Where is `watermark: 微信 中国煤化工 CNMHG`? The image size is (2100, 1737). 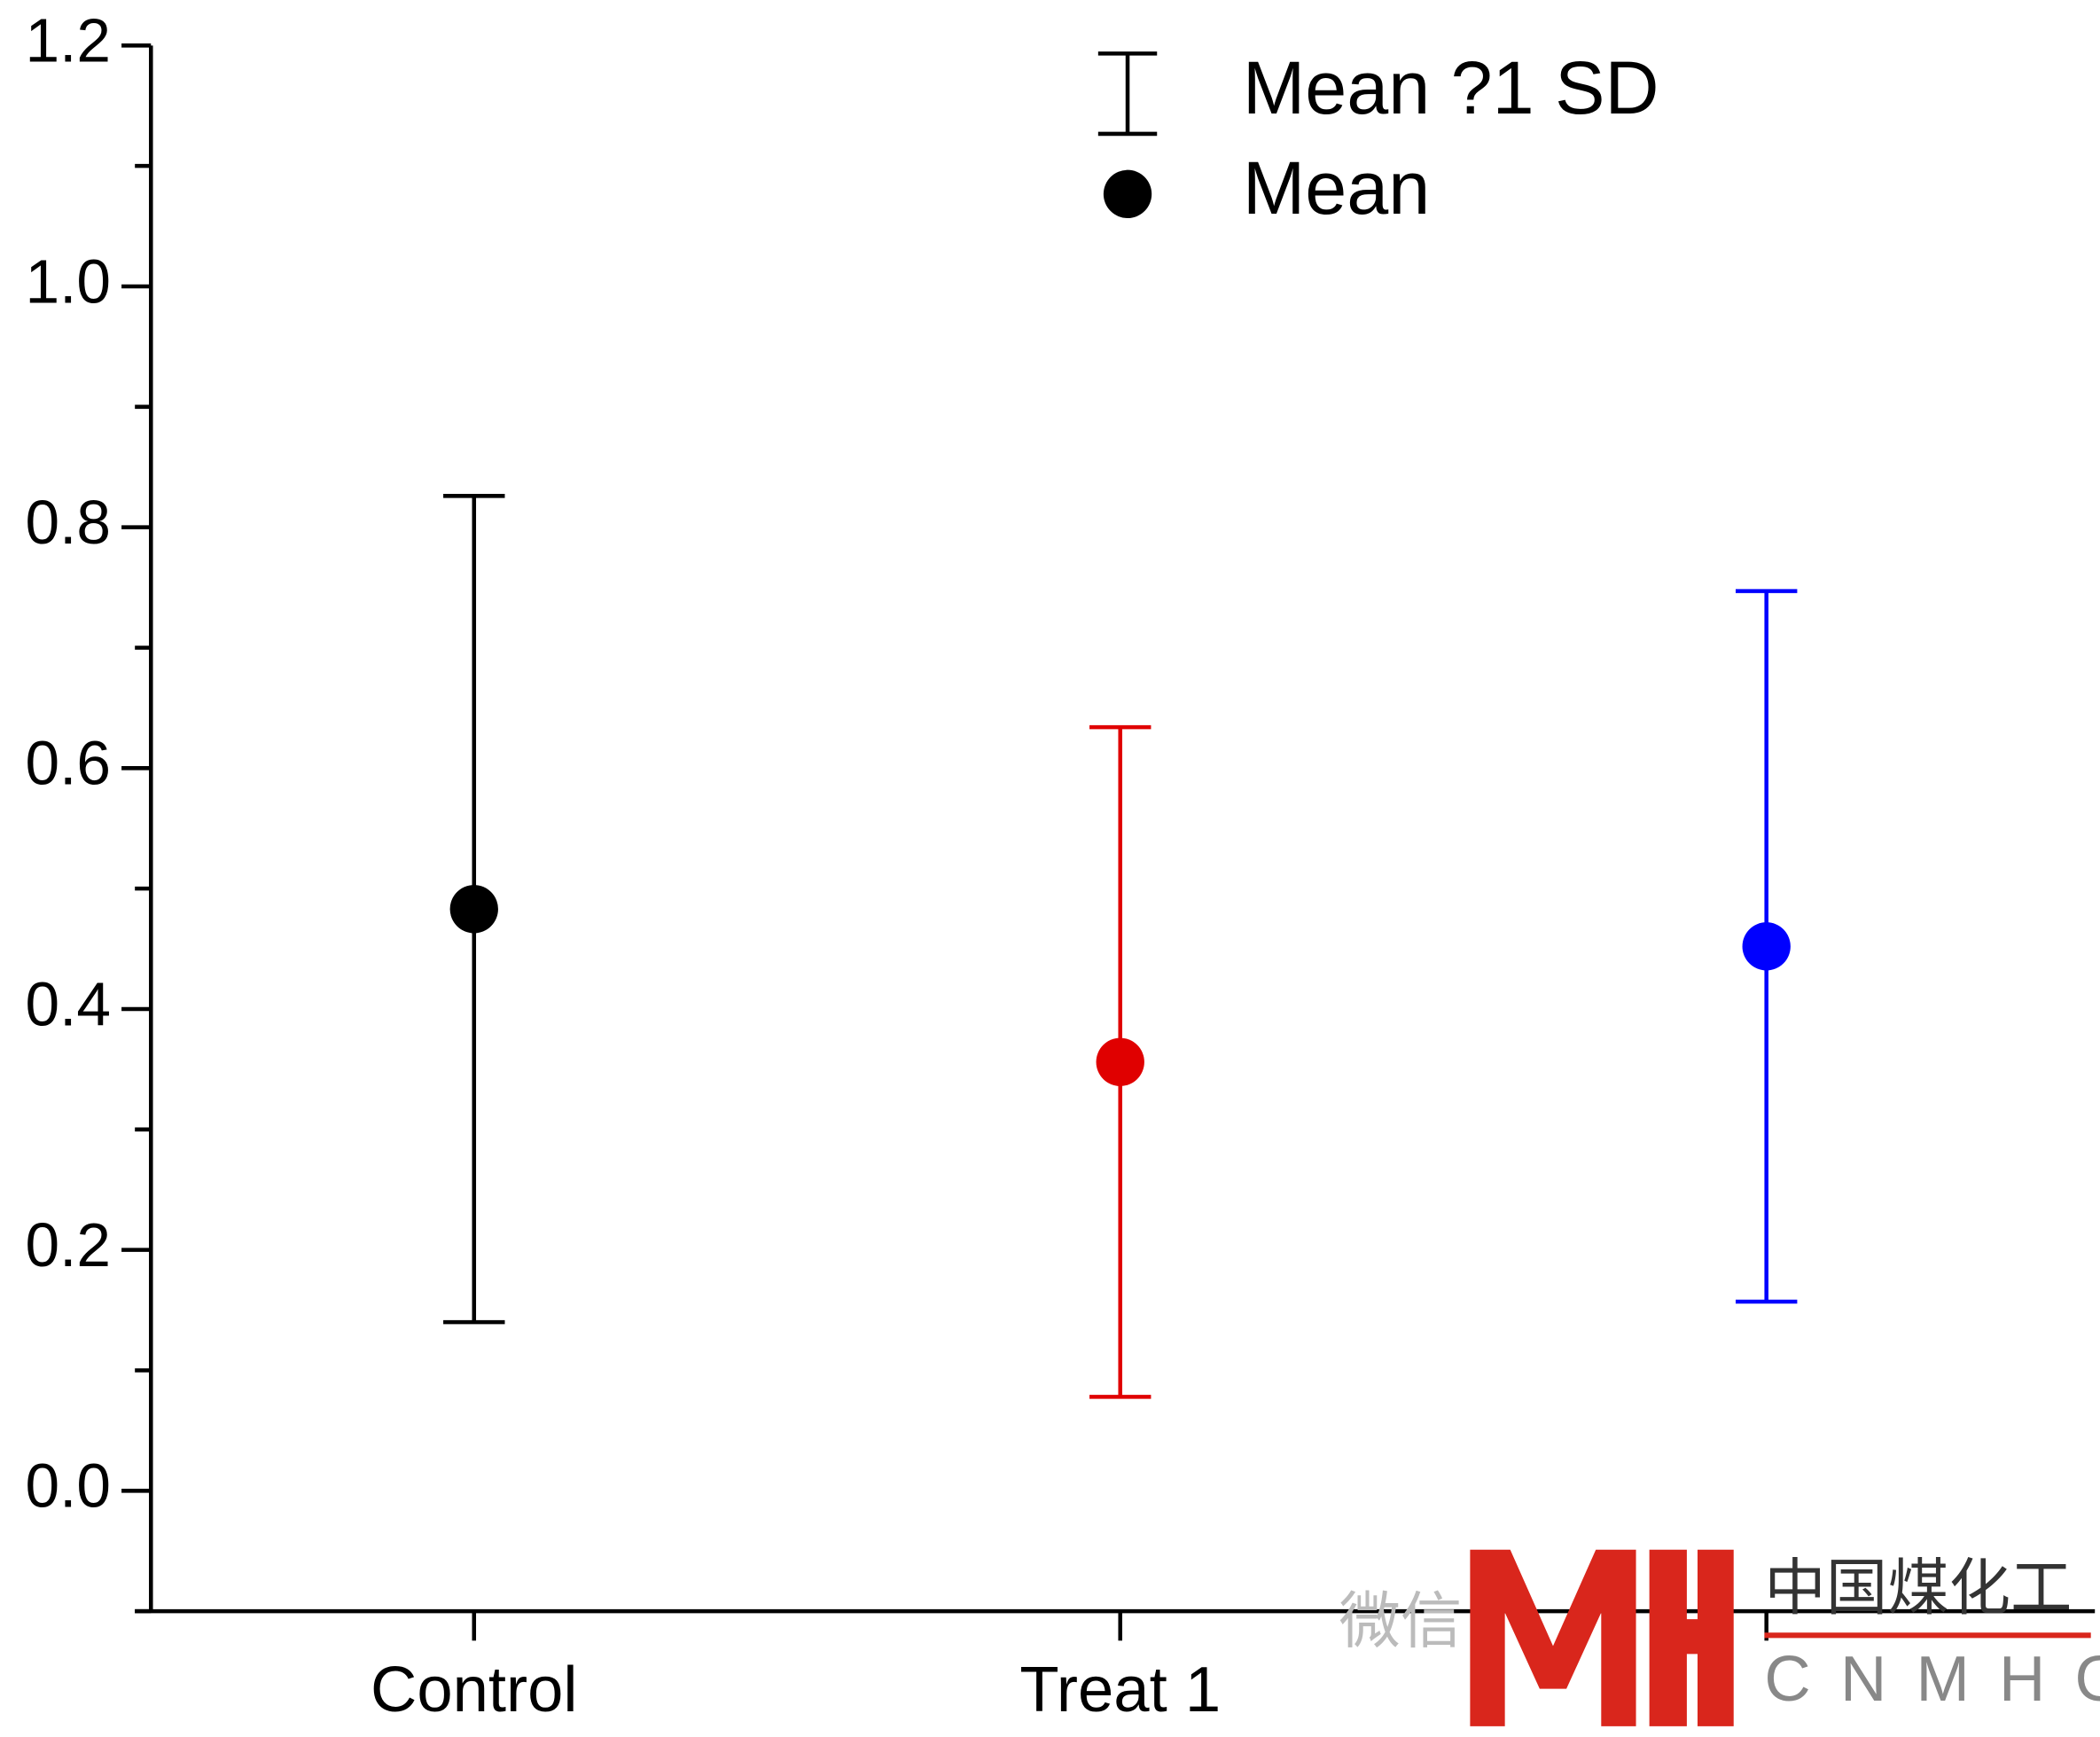 watermark: 微信 中国煤化工 CNMHG is located at coordinates (1719, 1637).